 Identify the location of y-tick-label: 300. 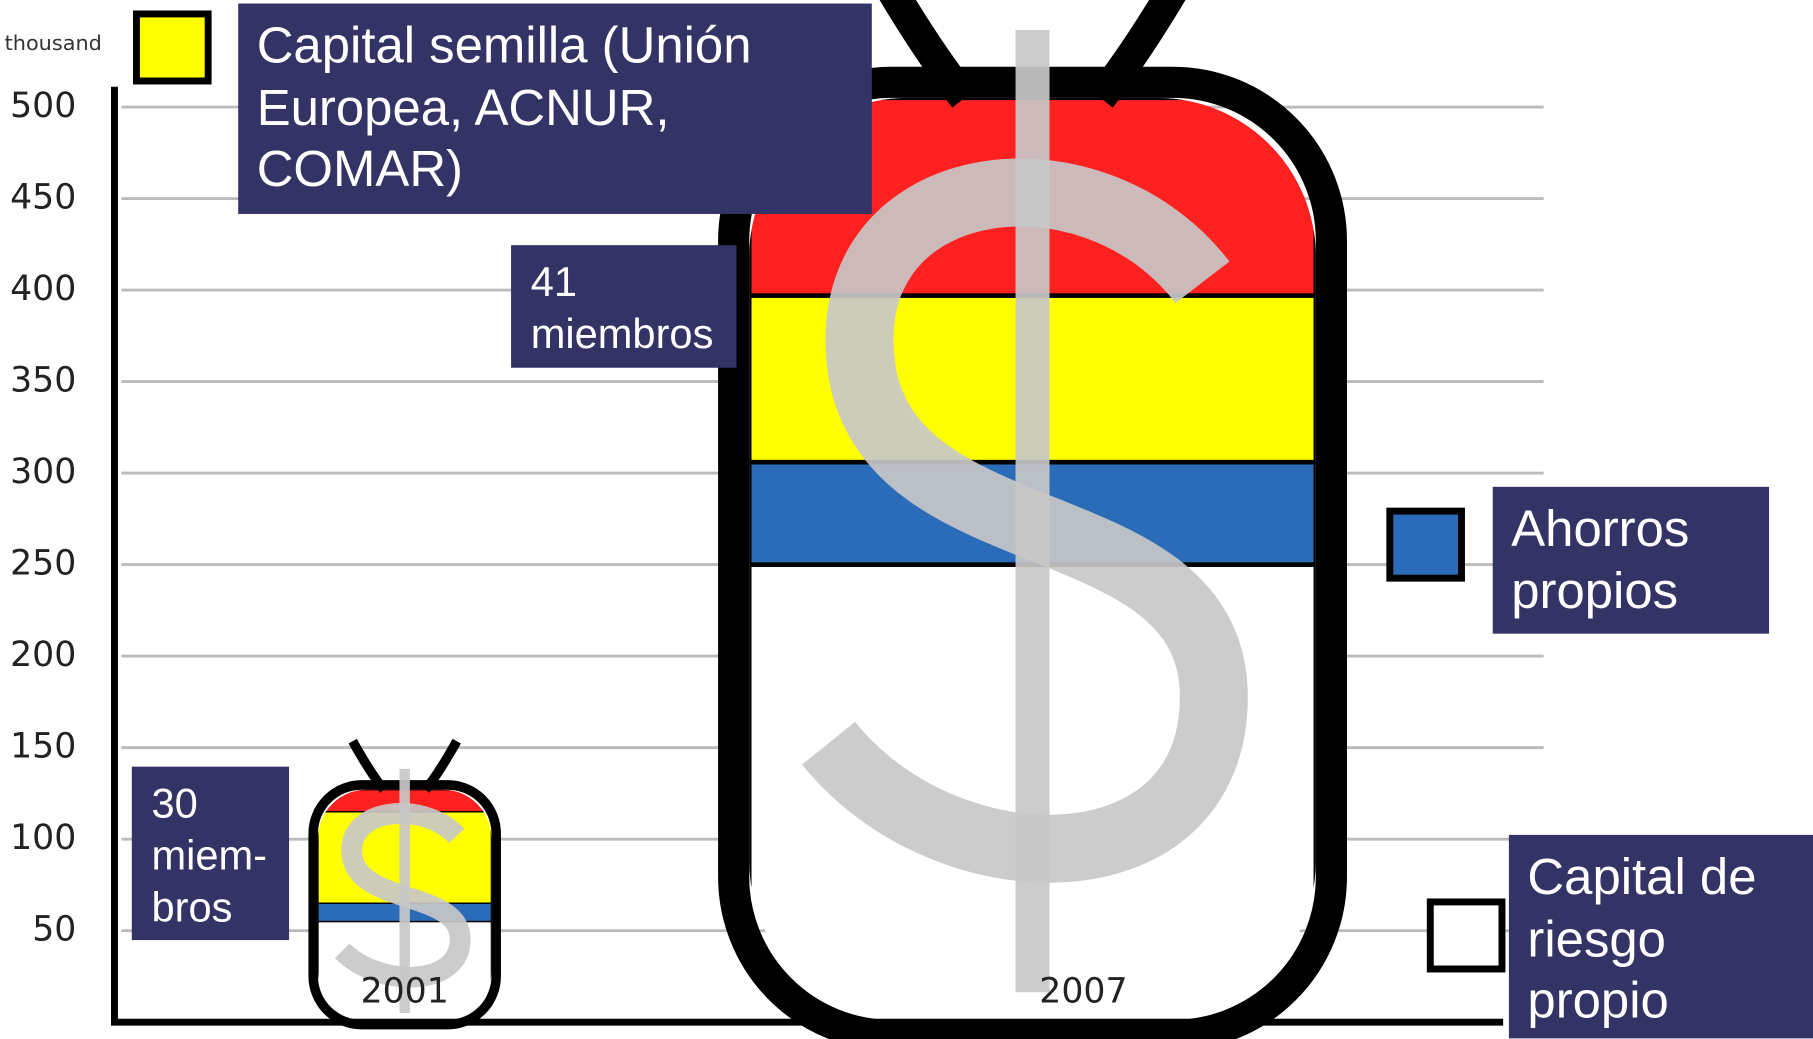
(43, 472).